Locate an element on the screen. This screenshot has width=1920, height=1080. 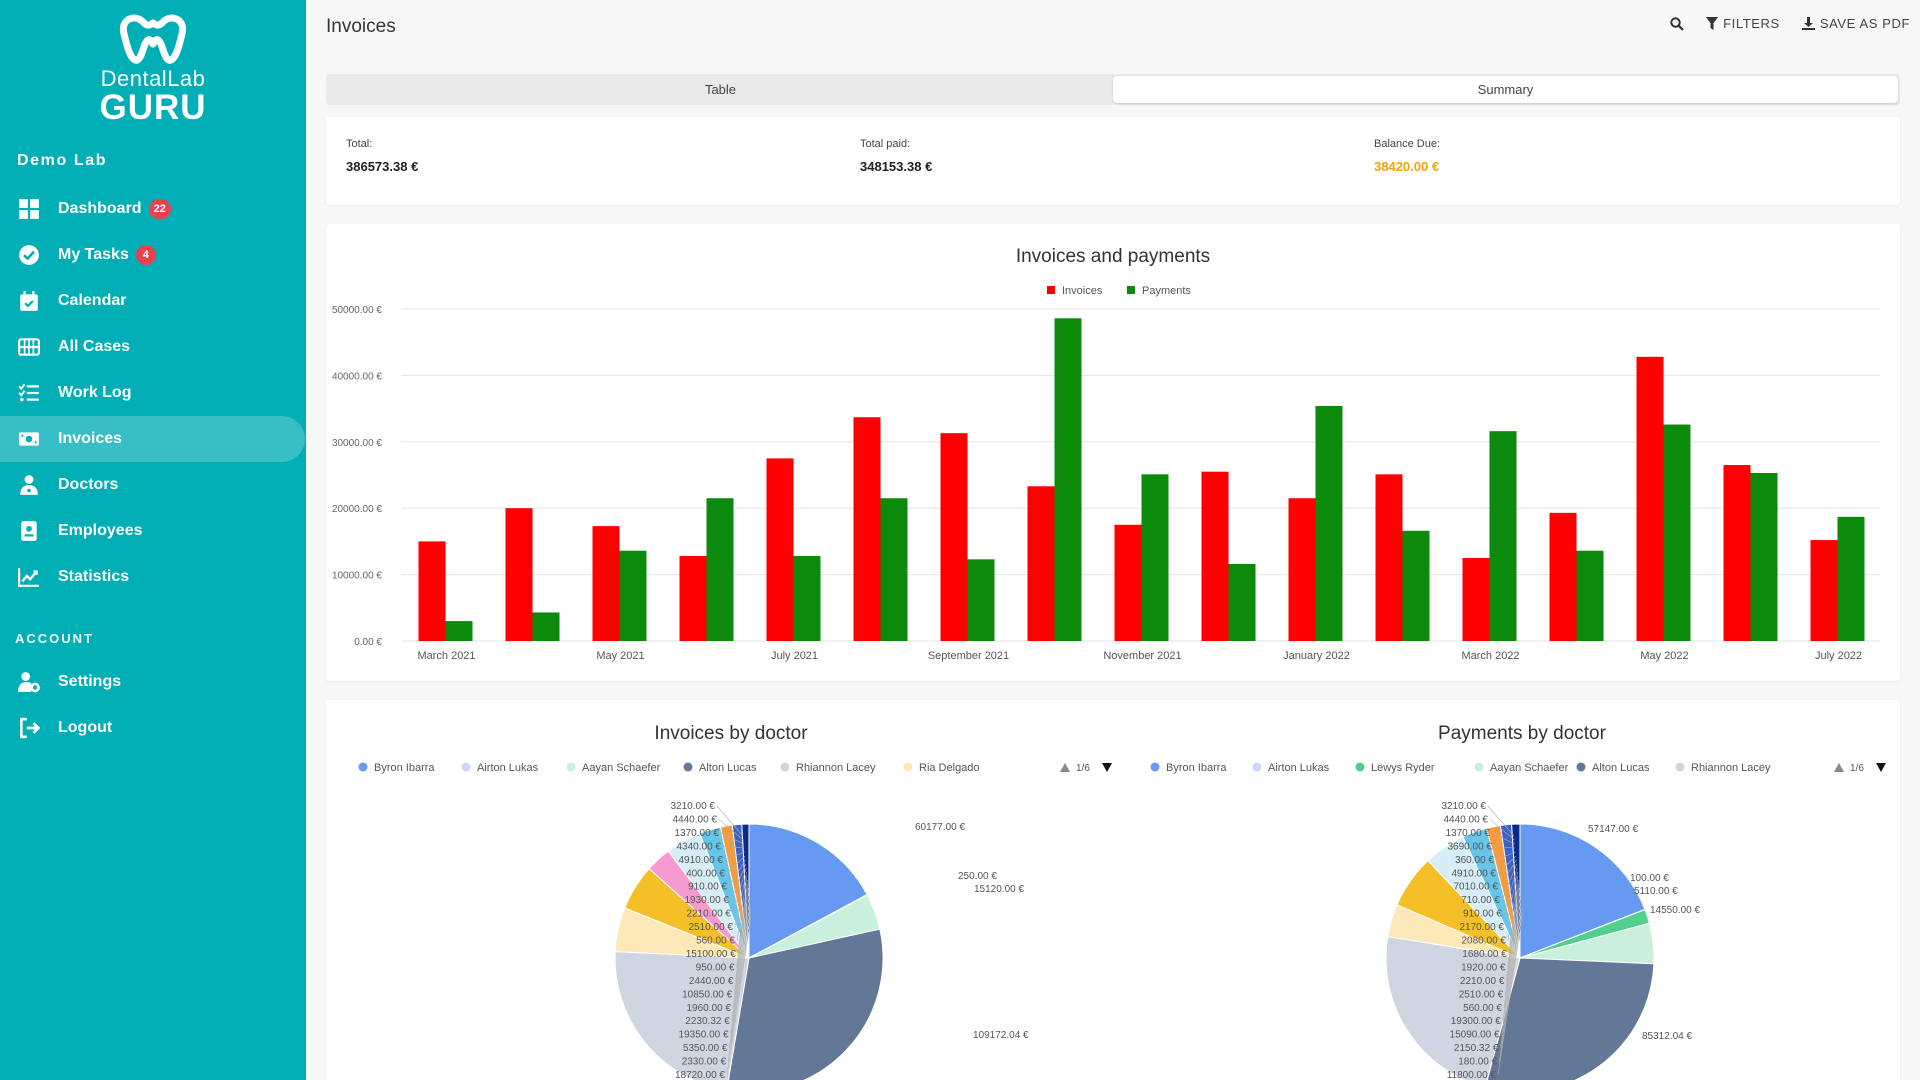
y-tick-label: 10000.00 € is located at coordinates (357, 576).